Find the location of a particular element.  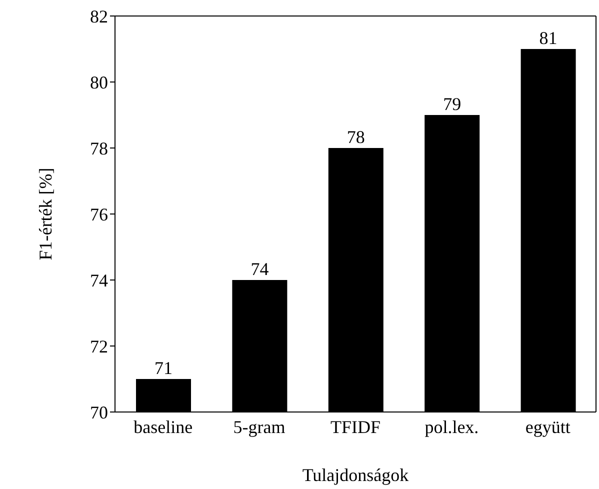

y-axis-title: F1-érték [%] is located at coordinates (45, 214).